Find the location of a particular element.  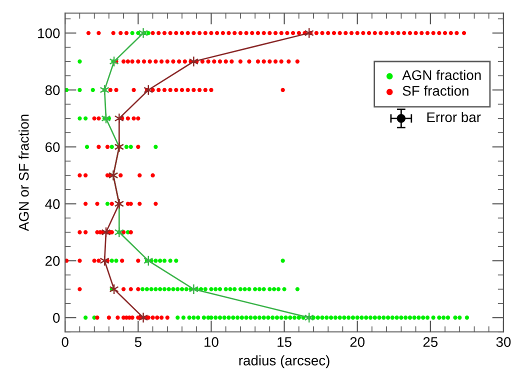

y-axis-title: AGN or SF fraction is located at coordinates (23, 173).